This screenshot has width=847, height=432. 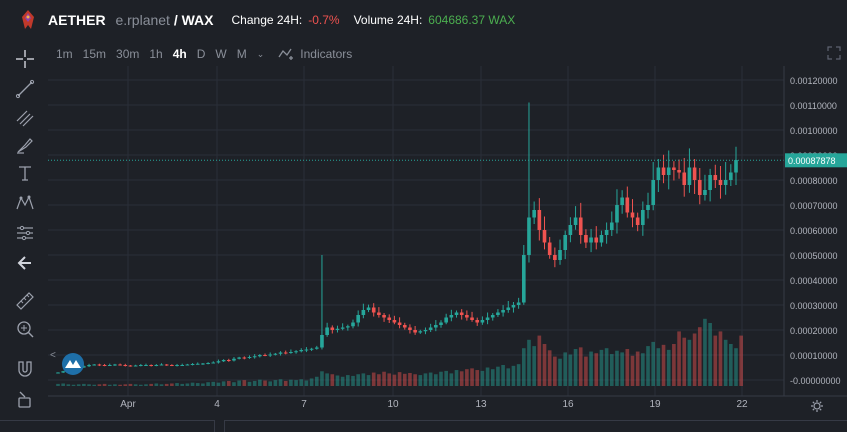 What do you see at coordinates (834, 55) in the screenshot?
I see `fullscreen-icon` at bounding box center [834, 55].